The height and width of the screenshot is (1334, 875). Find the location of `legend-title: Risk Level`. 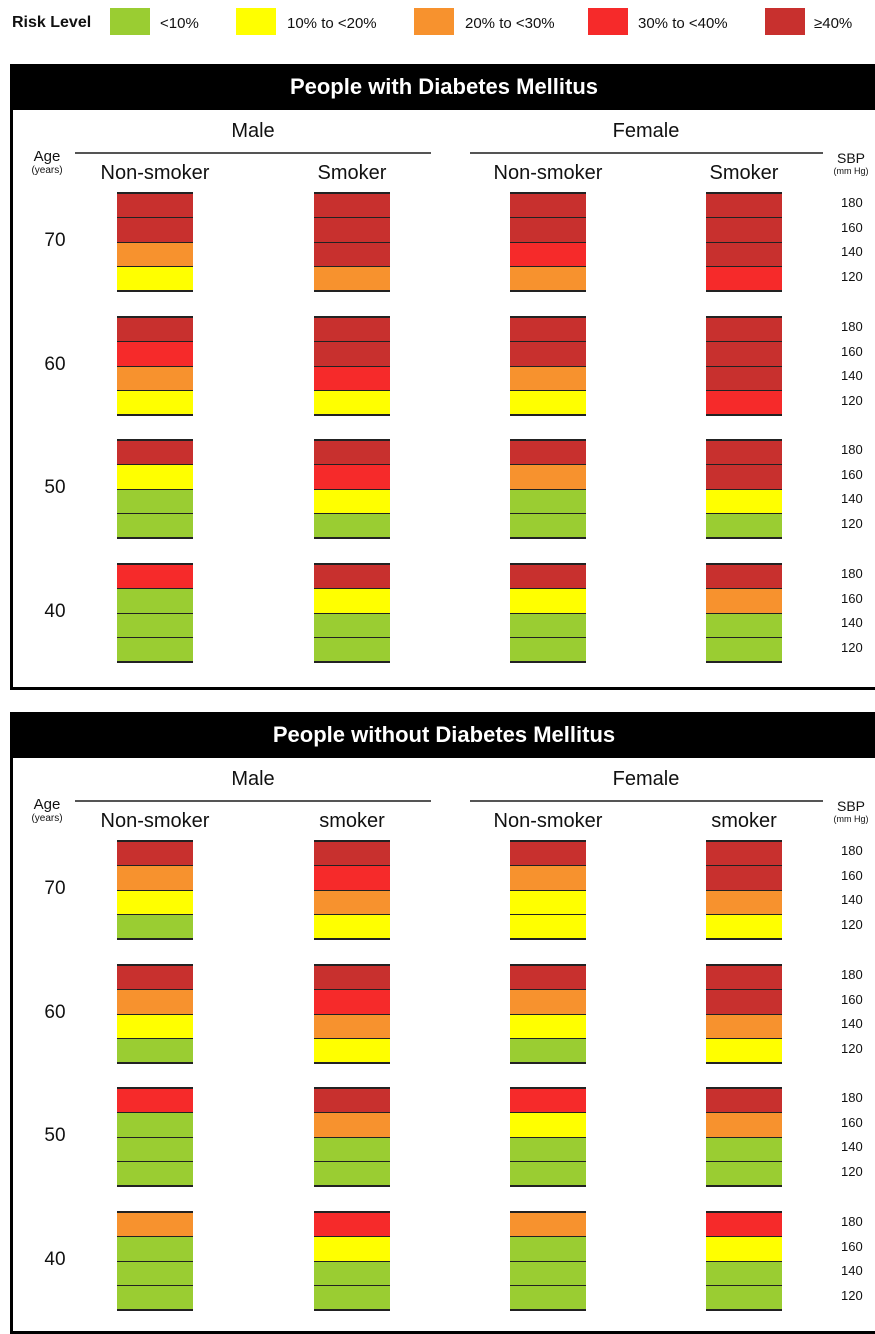

legend-title: Risk Level is located at coordinates (52, 22).